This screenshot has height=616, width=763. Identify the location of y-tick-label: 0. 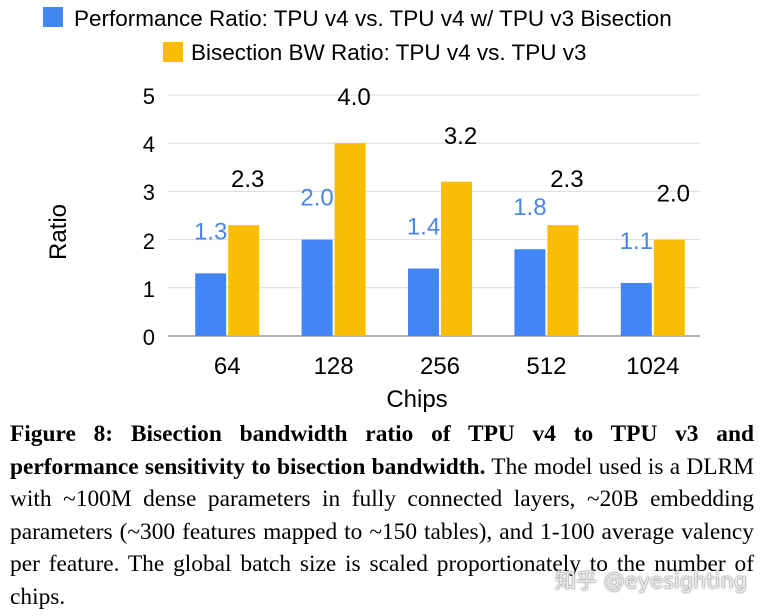
(149, 337).